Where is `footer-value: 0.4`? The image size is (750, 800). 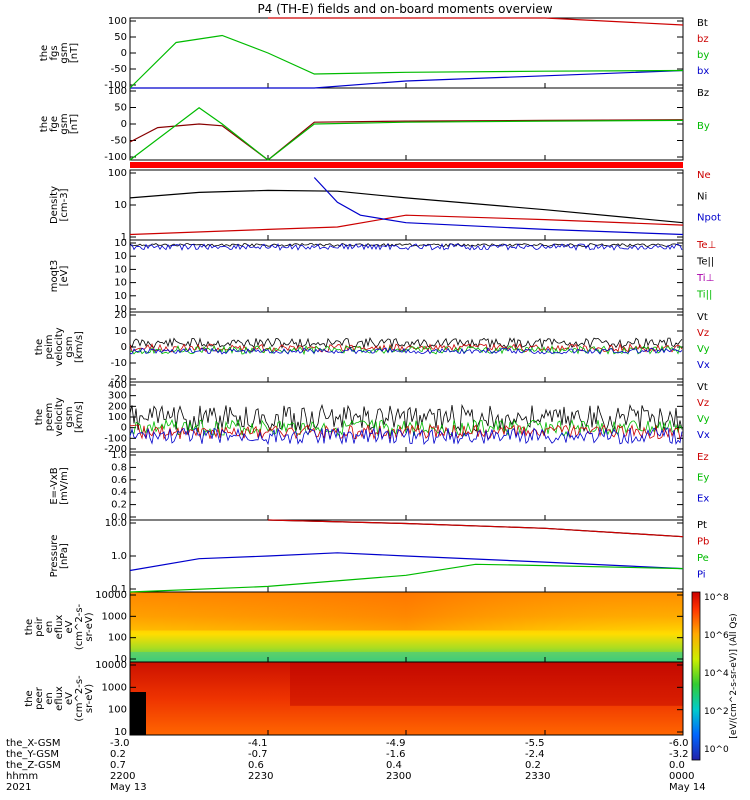
footer-value: 0.4 is located at coordinates (394, 765).